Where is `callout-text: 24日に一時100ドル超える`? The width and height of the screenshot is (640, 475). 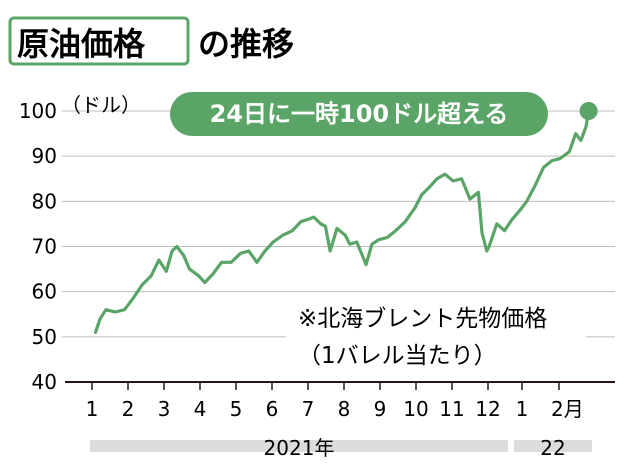
callout-text: 24日に一時100ドル超える is located at coordinates (359, 114).